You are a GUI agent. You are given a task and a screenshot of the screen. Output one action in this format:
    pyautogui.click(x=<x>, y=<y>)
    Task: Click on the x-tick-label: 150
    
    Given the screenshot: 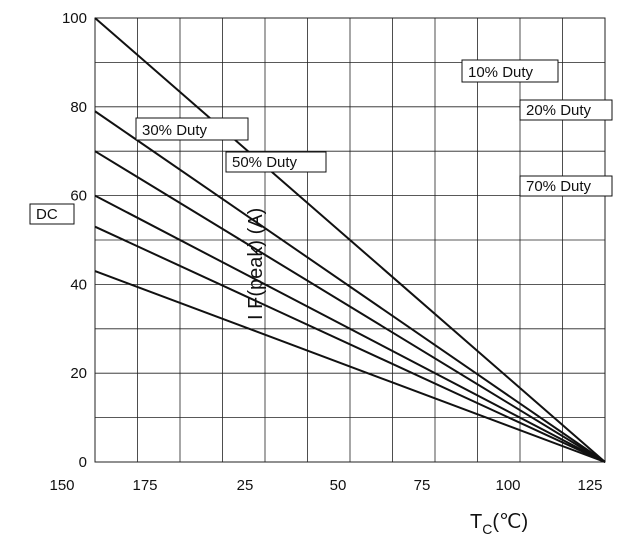 What is the action you would take?
    pyautogui.click(x=61, y=485)
    